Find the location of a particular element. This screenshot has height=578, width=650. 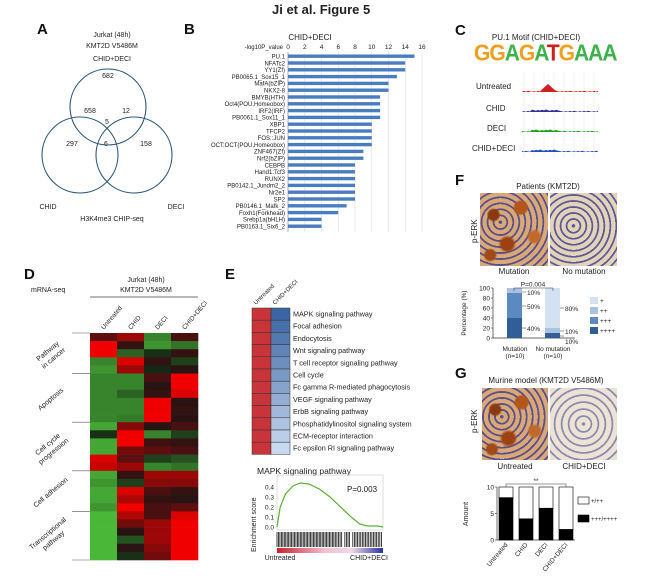

figure-title: Ji et al. Figure 5 is located at coordinates (321, 9).